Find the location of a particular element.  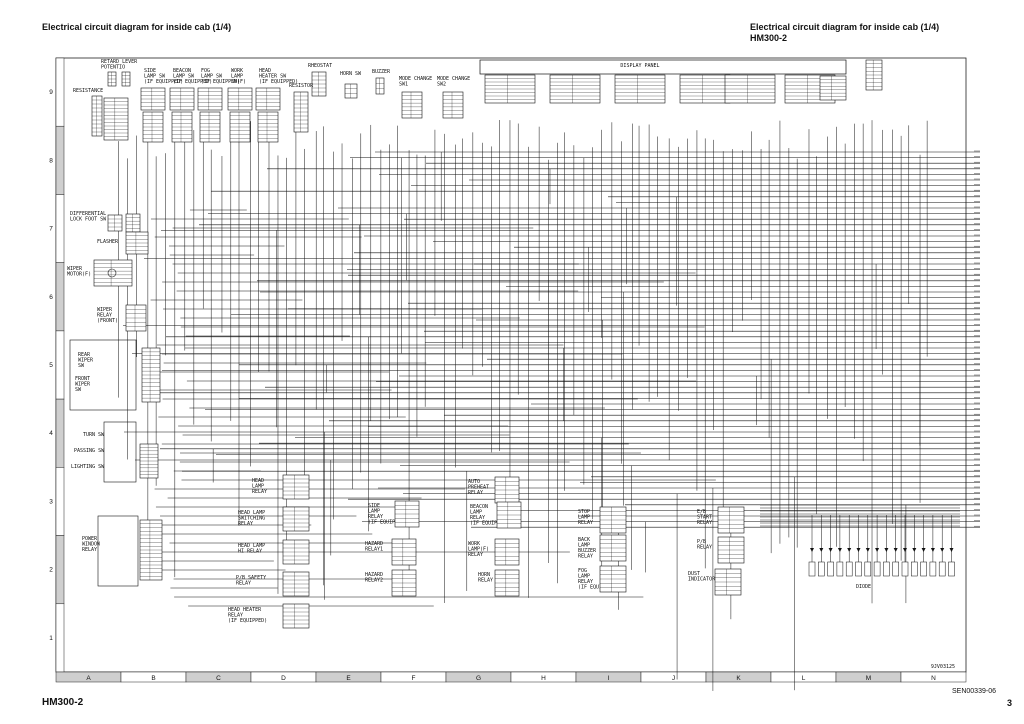

beacon-lamp-sw-harness is located at coordinates (182, 127).